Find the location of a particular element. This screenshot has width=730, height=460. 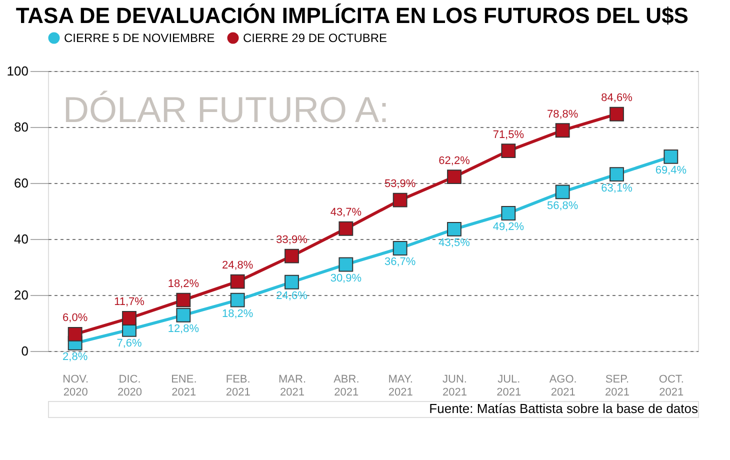

data-label: 78,8% is located at coordinates (562, 114).